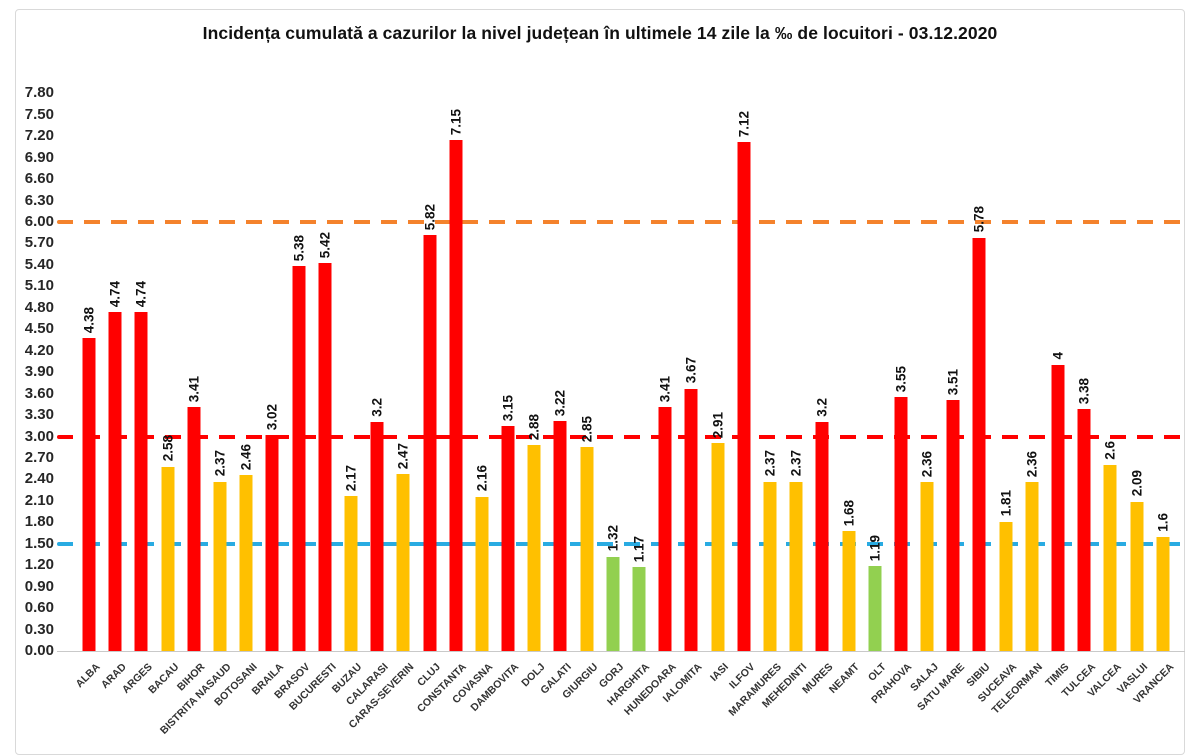 The width and height of the screenshot is (1200, 755). Describe the element at coordinates (39, 264) in the screenshot. I see `y-axis-tick-label: 5.40` at that location.